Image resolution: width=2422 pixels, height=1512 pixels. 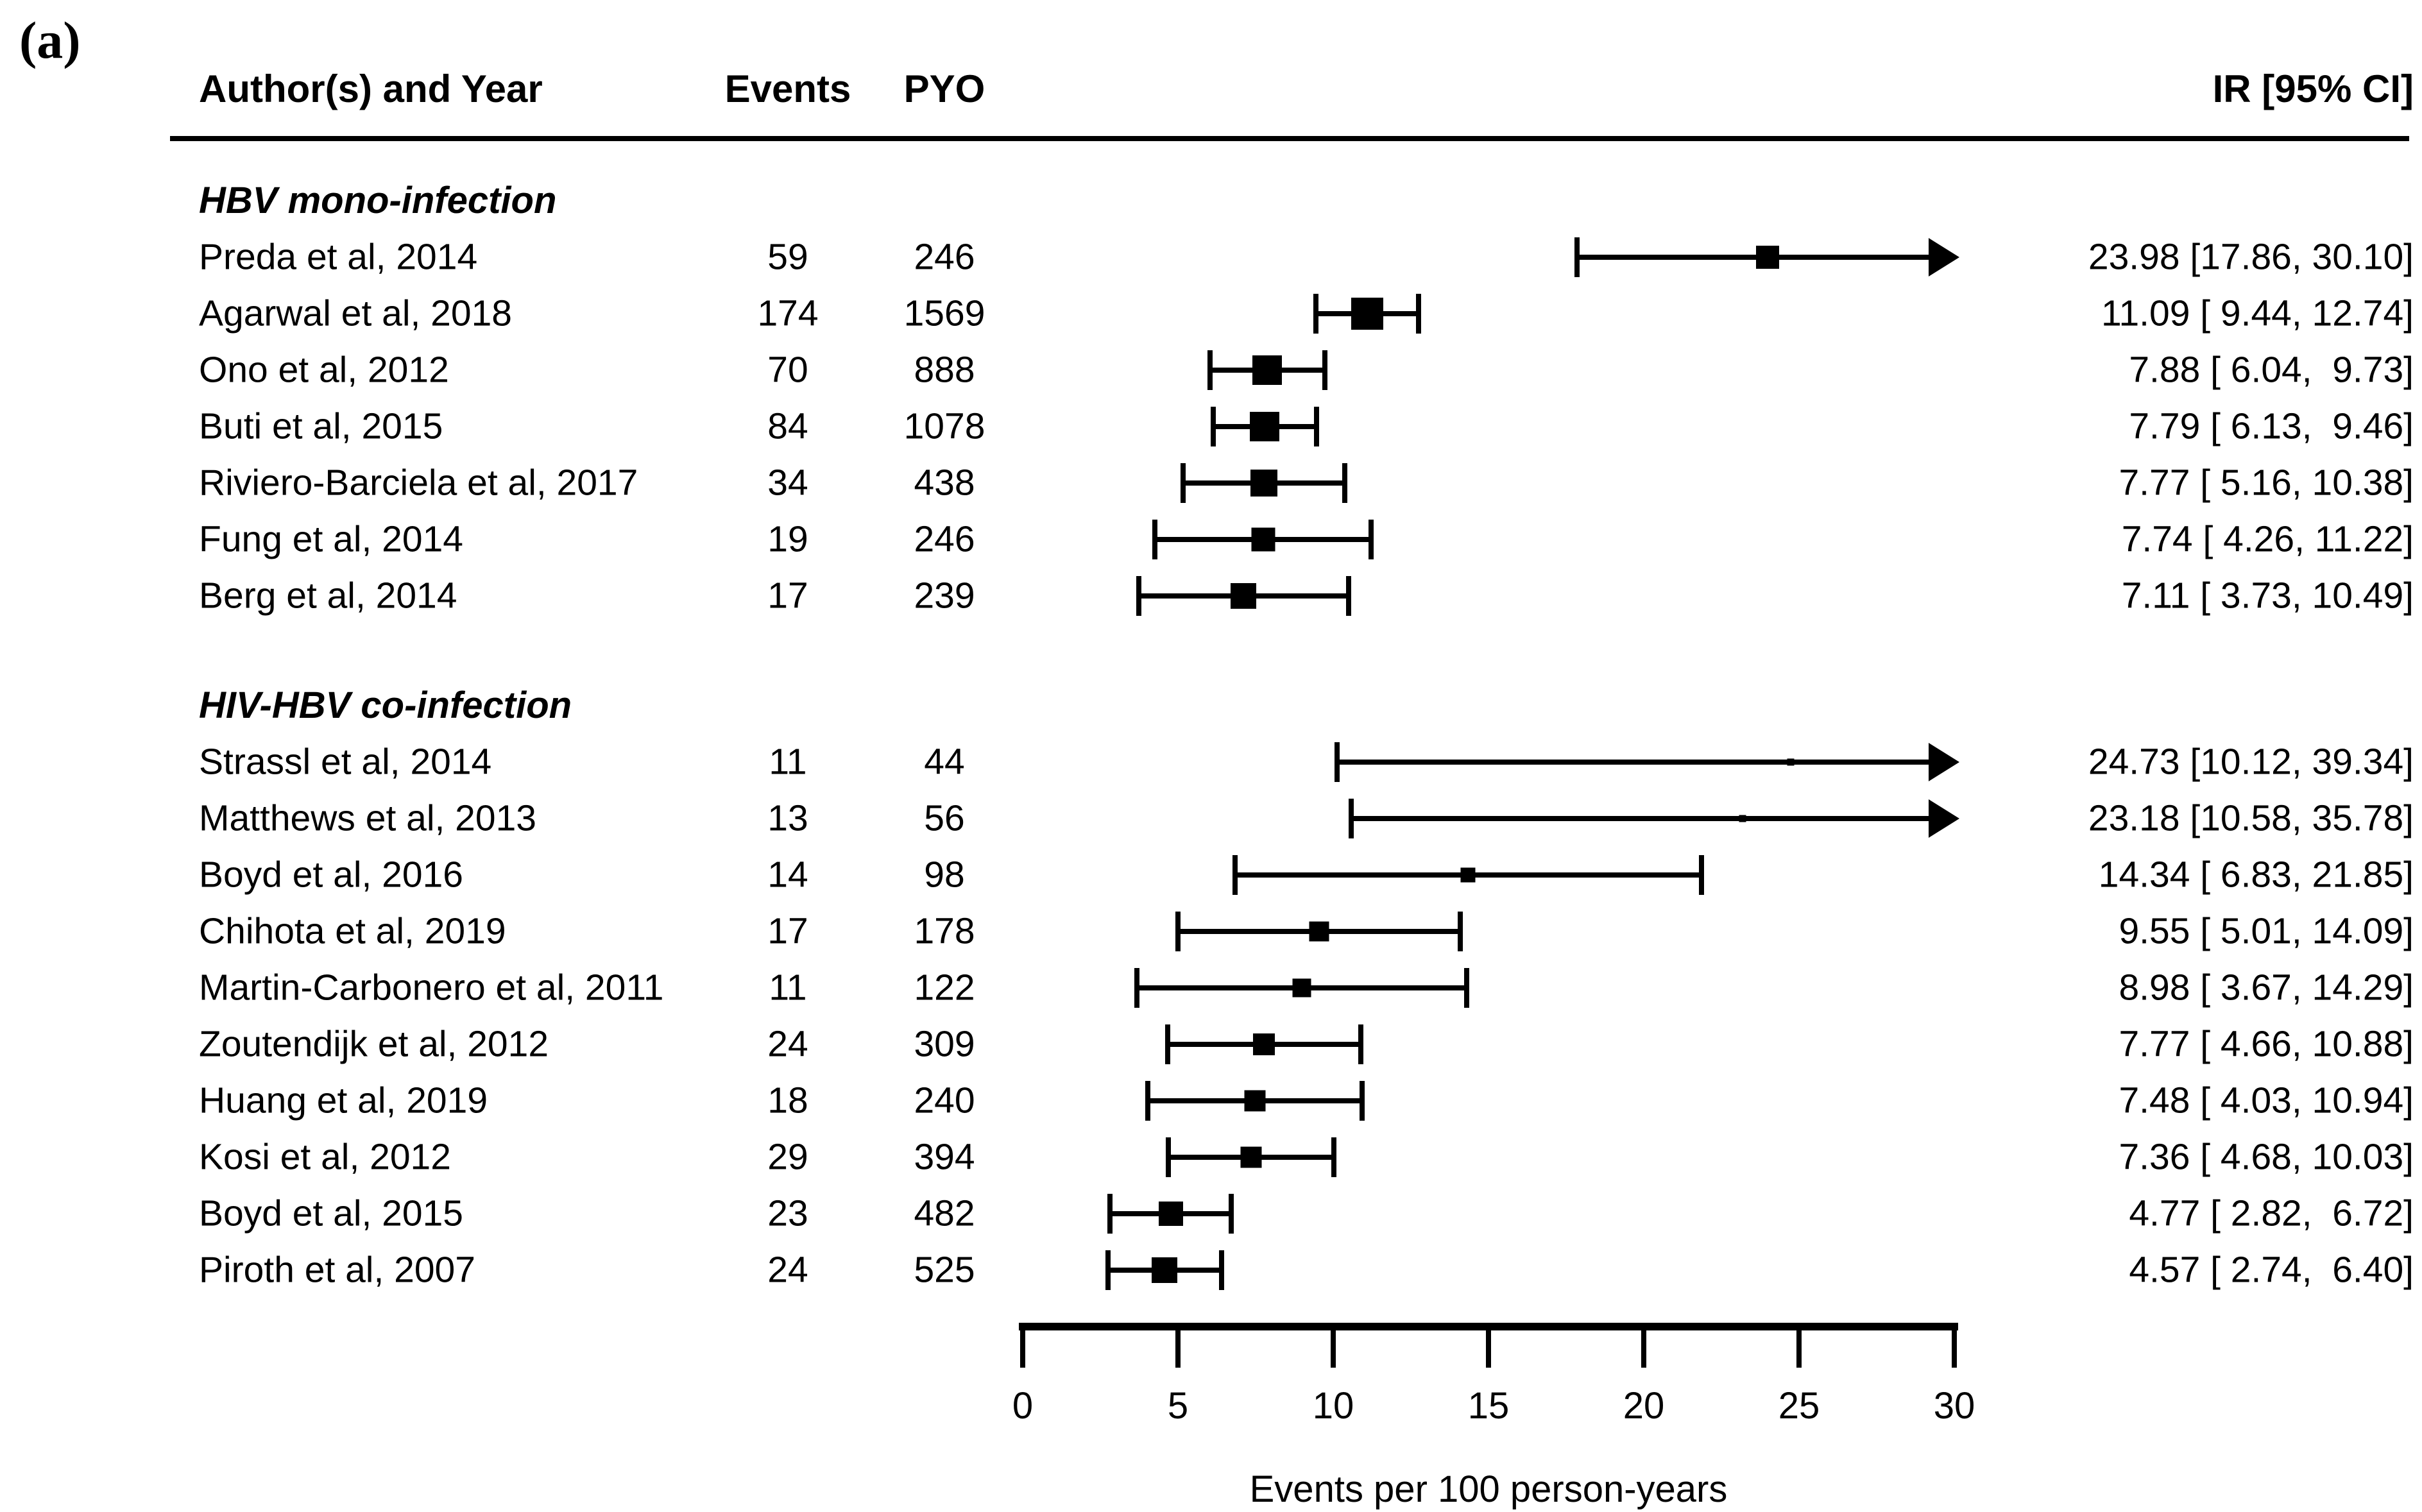 I want to click on study-label: Huang et al, 2019, so click(x=343, y=1100).